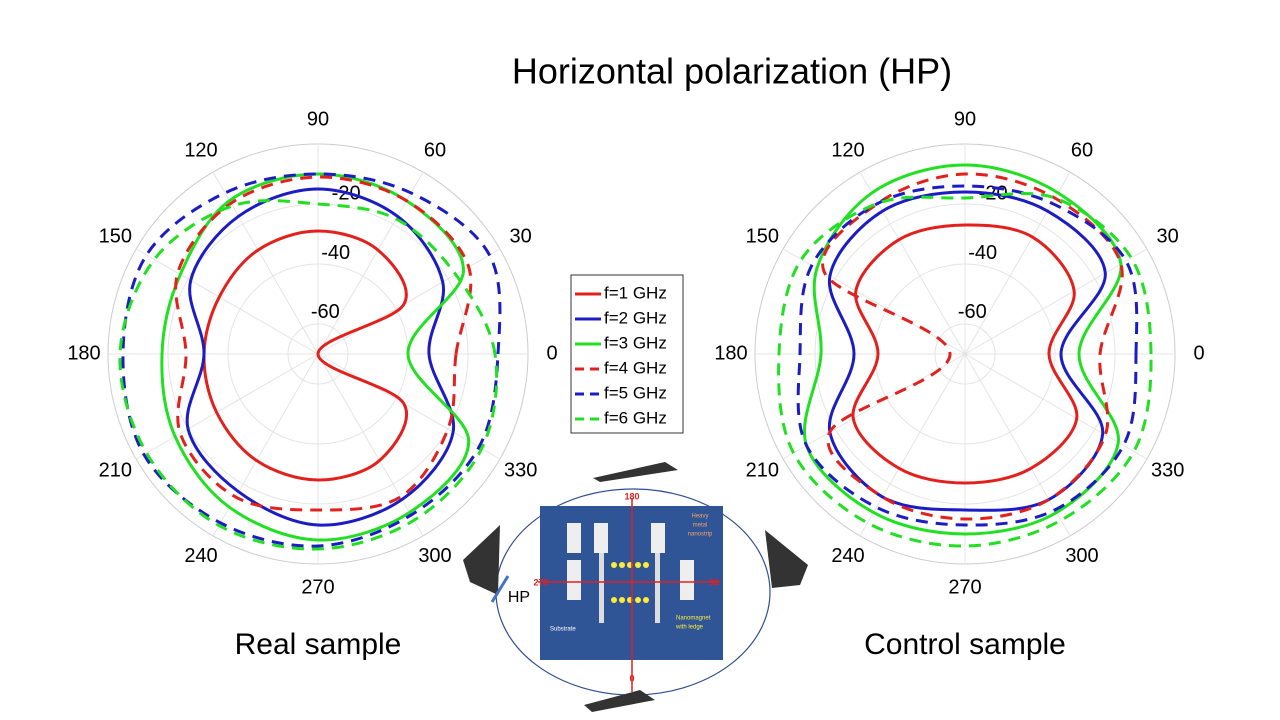 The image size is (1280, 720). What do you see at coordinates (635, 292) in the screenshot?
I see `legend-label: f=1 GHz` at bounding box center [635, 292].